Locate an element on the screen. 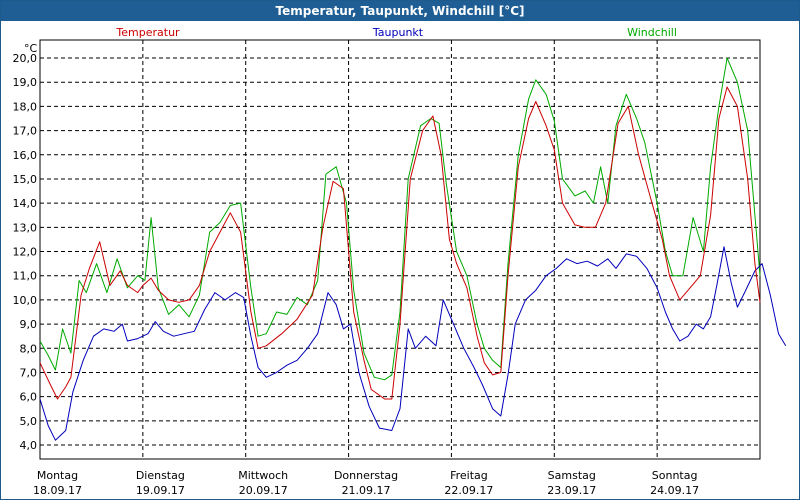  y-tick-label: 15,0 is located at coordinates (25, 179).